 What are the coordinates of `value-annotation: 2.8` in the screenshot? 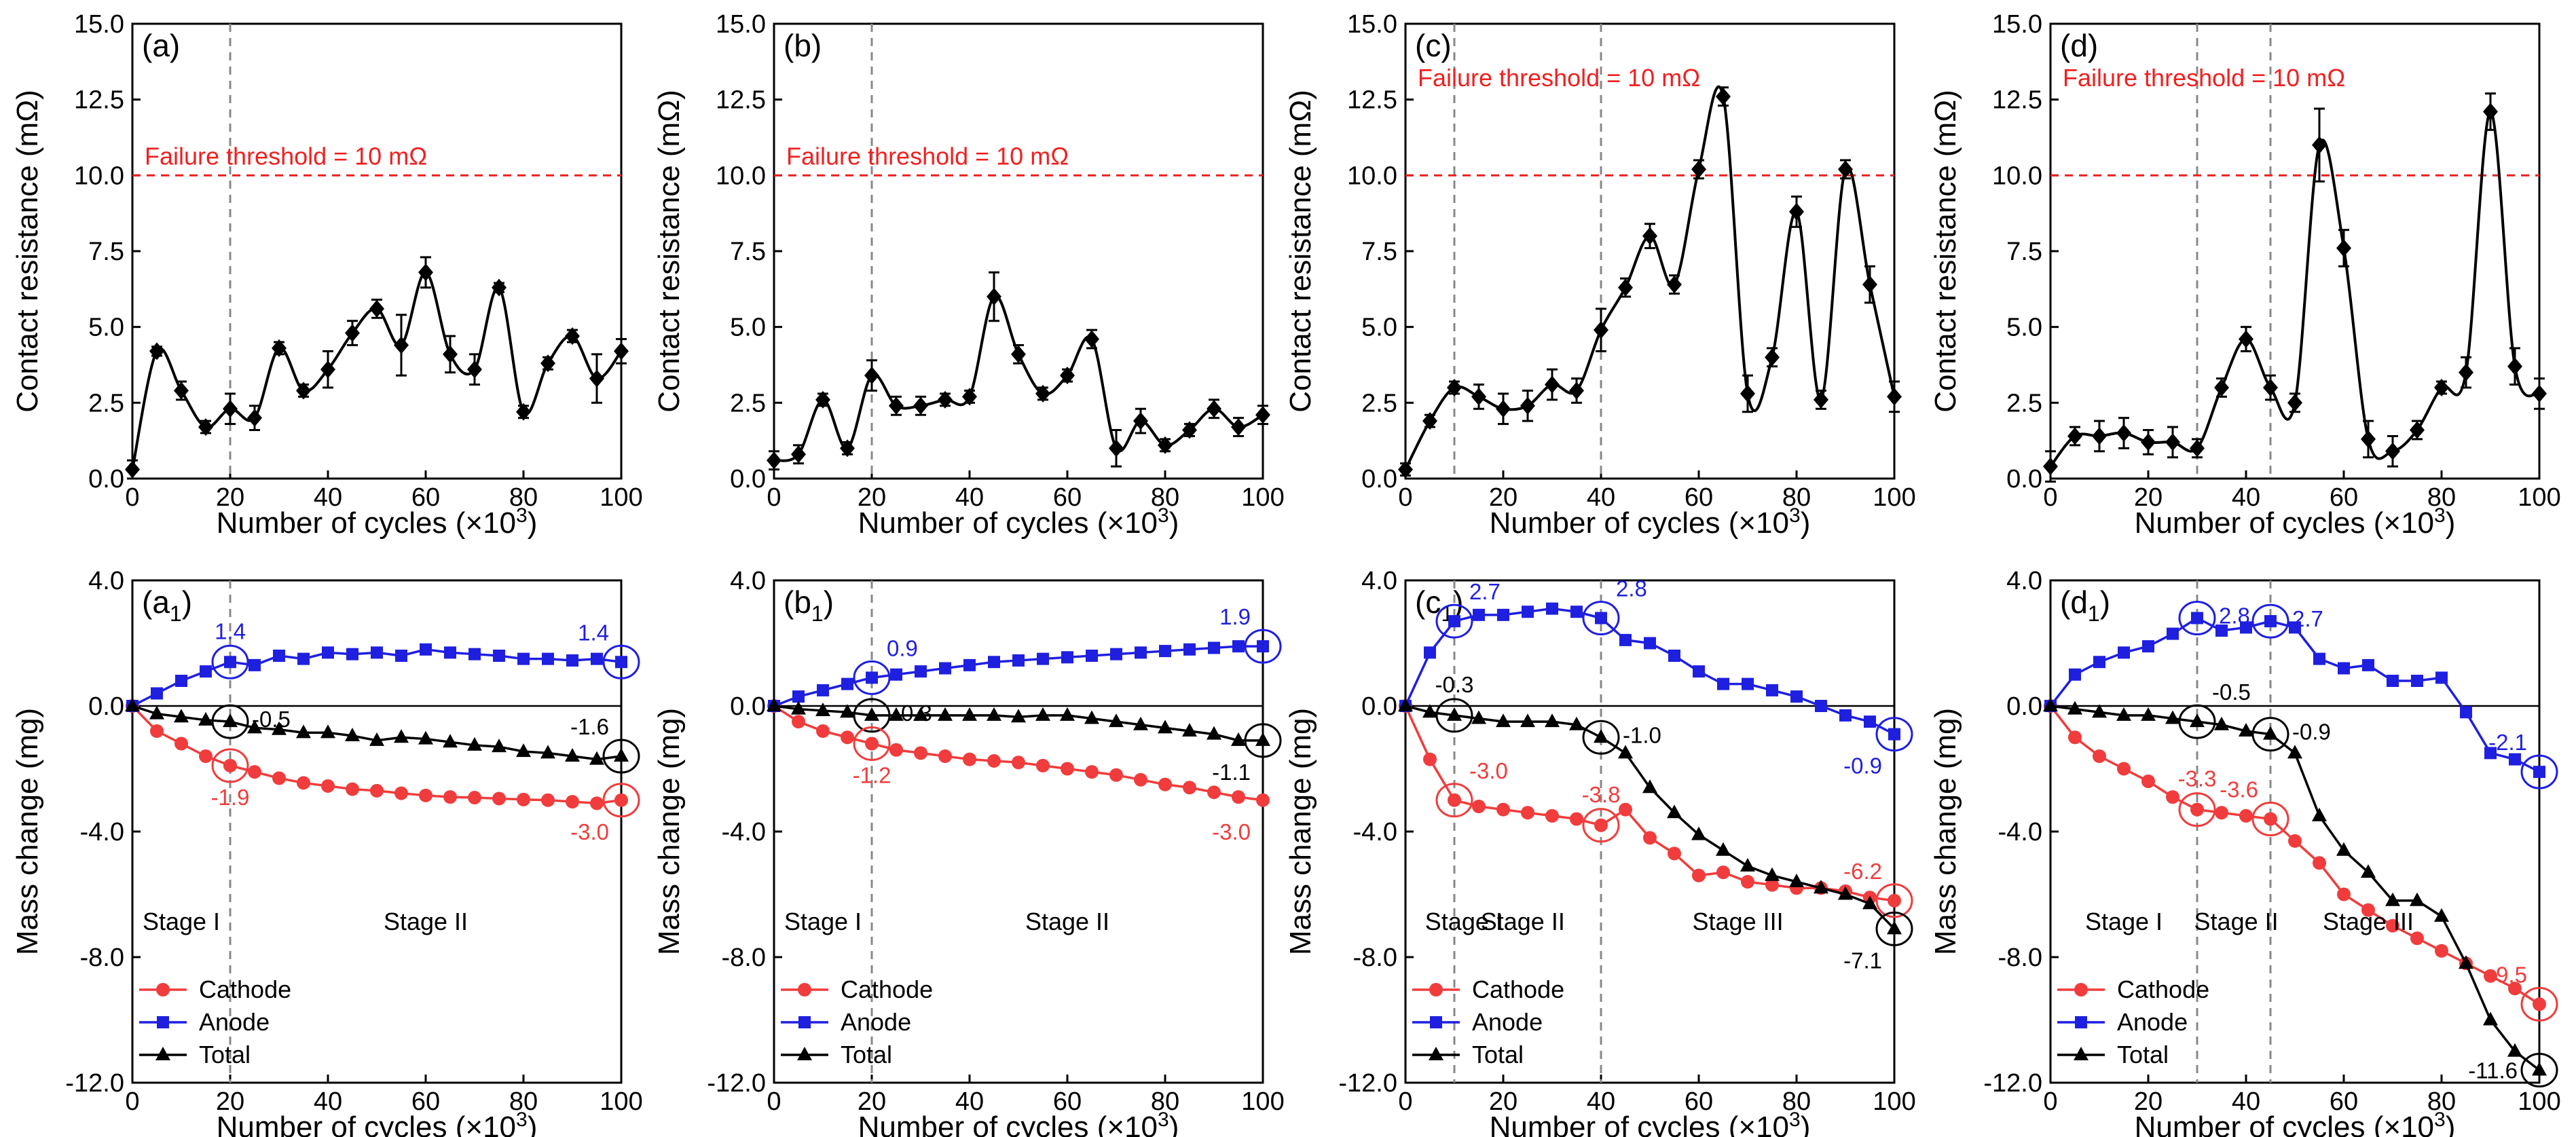 It's located at (2234, 616).